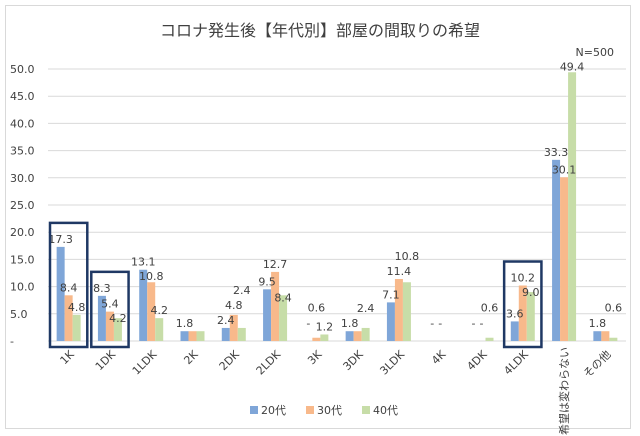 The image size is (640, 436). Describe the element at coordinates (556, 152) in the screenshot. I see `data-label: 33.3` at that location.